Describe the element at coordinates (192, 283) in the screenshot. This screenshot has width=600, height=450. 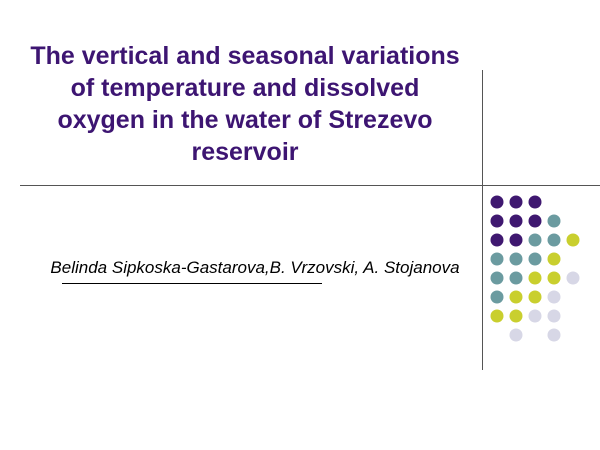
I see `authors-underline` at that location.